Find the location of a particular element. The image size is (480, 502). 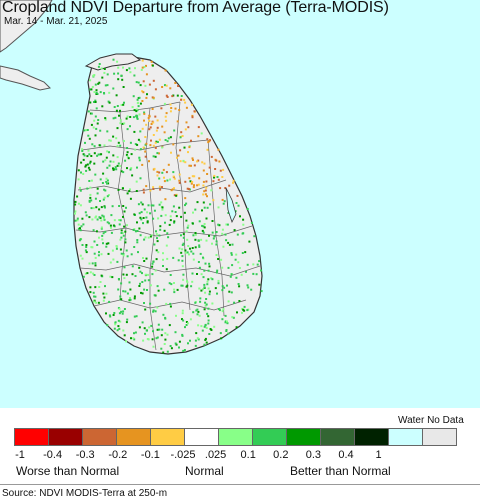

legend-tick-label: 0.1 is located at coordinates (248, 455).